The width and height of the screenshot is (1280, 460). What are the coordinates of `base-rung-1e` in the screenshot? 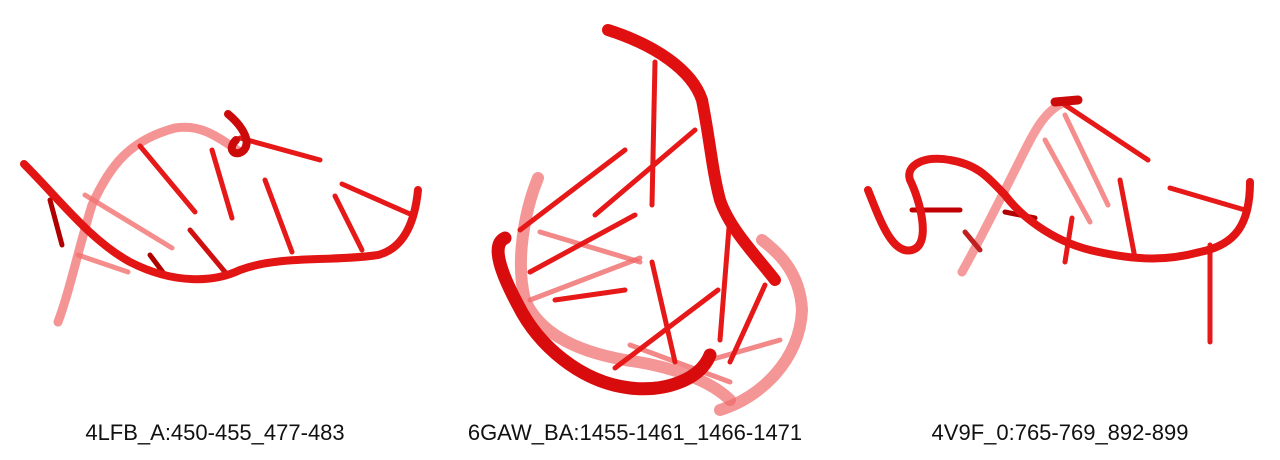 It's located at (376, 199).